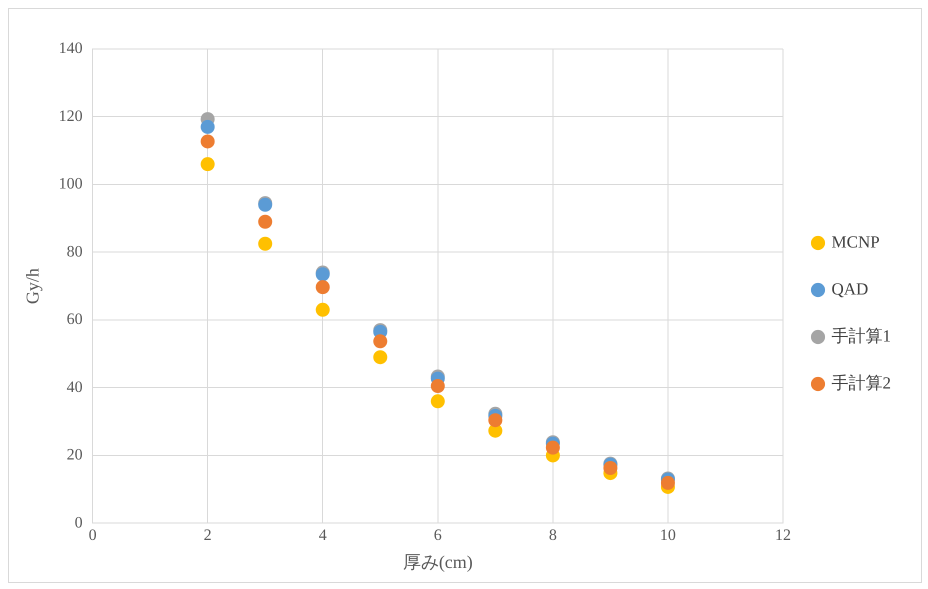 The height and width of the screenshot is (589, 928). What do you see at coordinates (552, 535) in the screenshot?
I see `x-tick-label: 8` at bounding box center [552, 535].